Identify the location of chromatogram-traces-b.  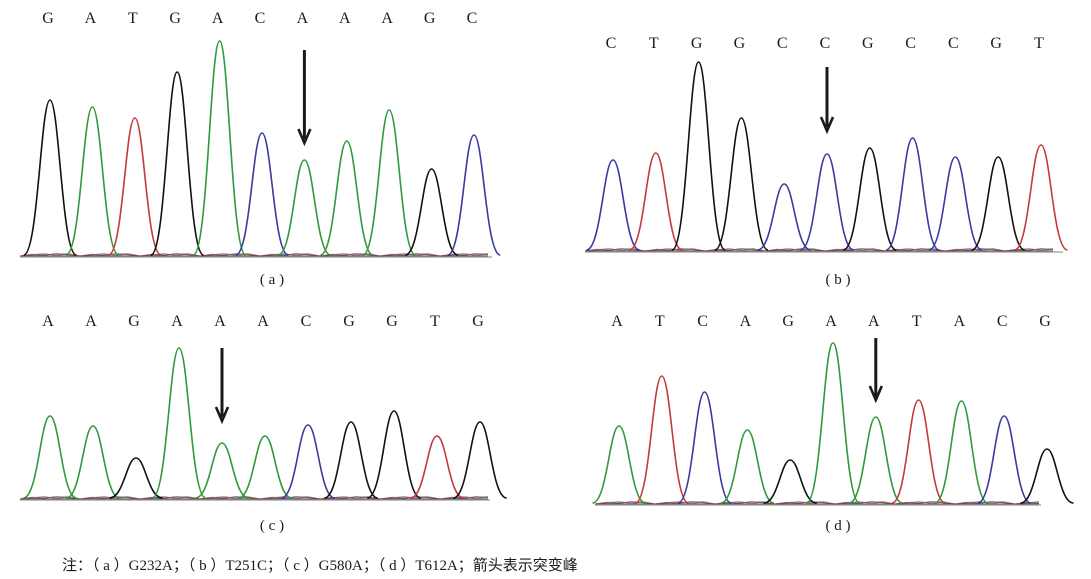
(826, 157).